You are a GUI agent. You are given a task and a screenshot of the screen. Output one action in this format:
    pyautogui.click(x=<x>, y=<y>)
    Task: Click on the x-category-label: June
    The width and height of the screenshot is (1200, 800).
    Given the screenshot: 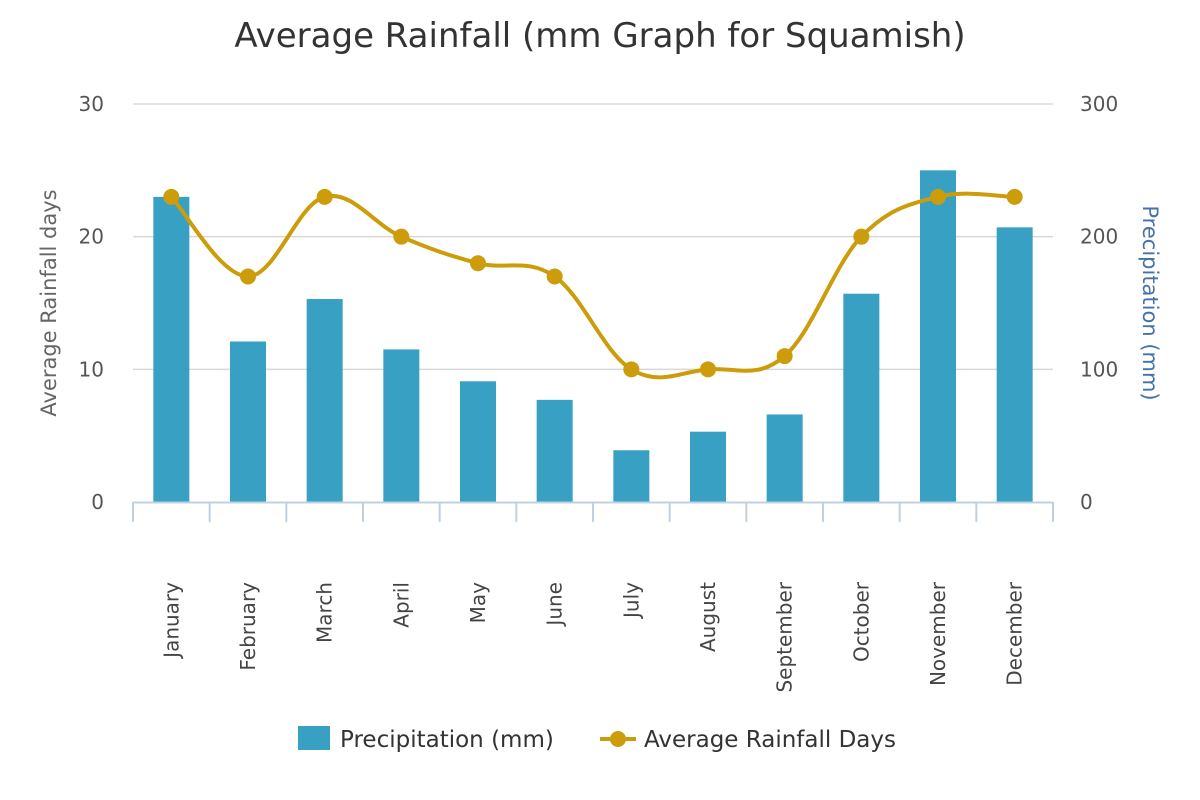 What is the action you would take?
    pyautogui.click(x=555, y=605)
    